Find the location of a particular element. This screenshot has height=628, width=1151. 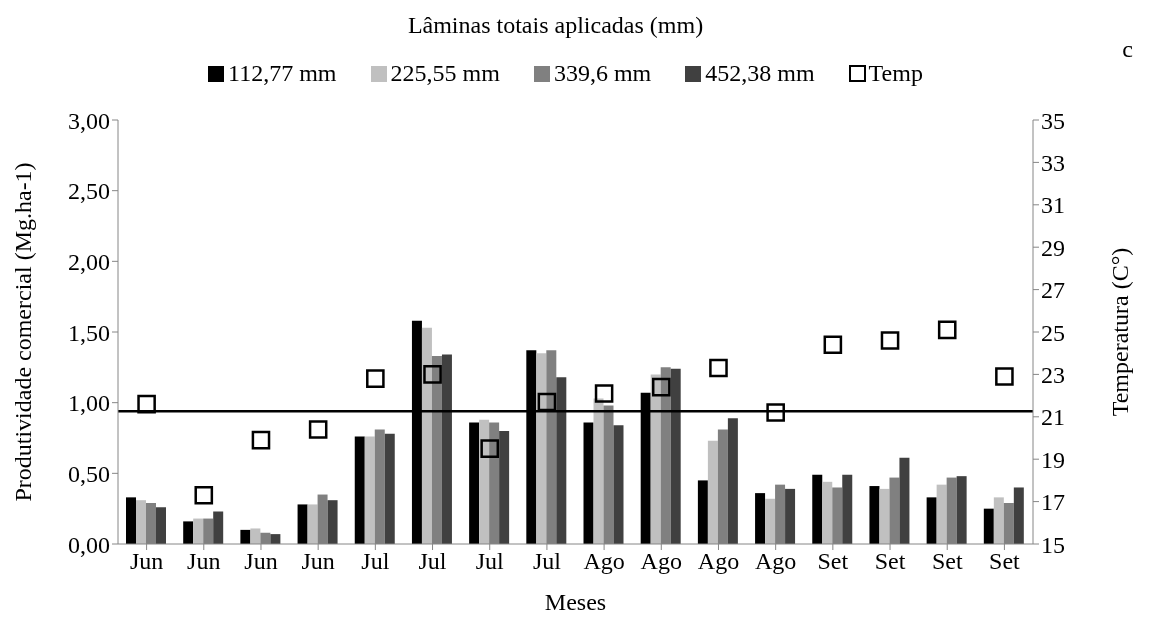

y2-axis-title: Temperatura (C°) is located at coordinates (1119, 332).